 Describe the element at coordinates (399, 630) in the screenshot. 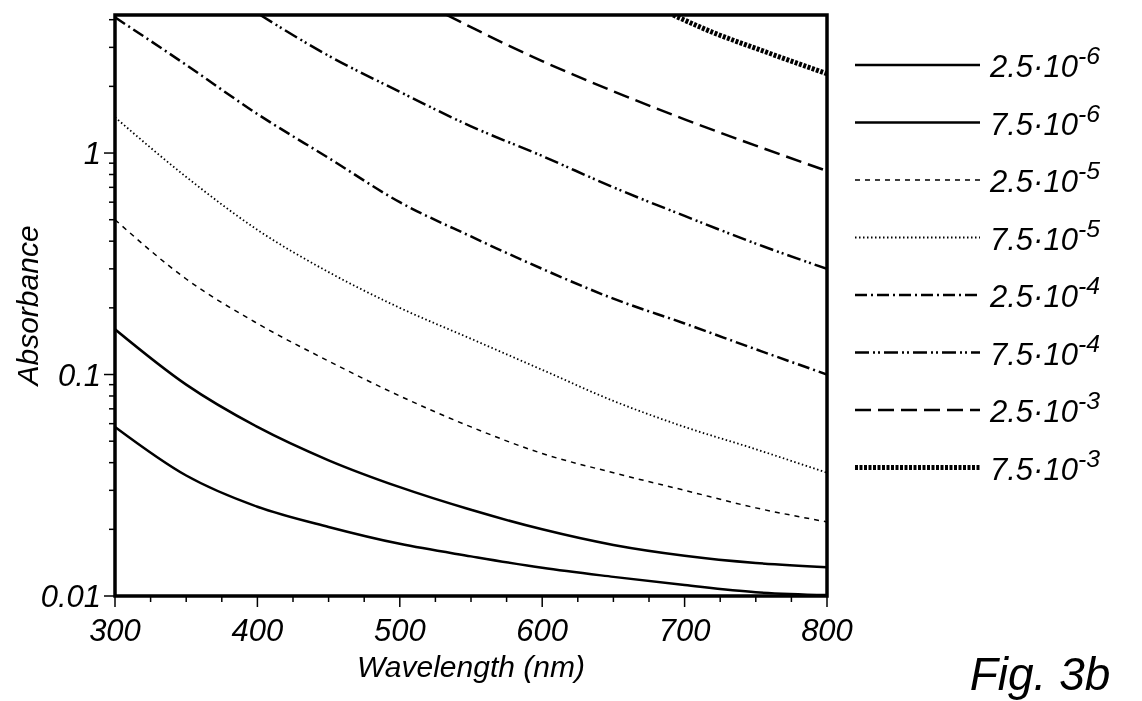

I see `x-tick-label: 500` at that location.